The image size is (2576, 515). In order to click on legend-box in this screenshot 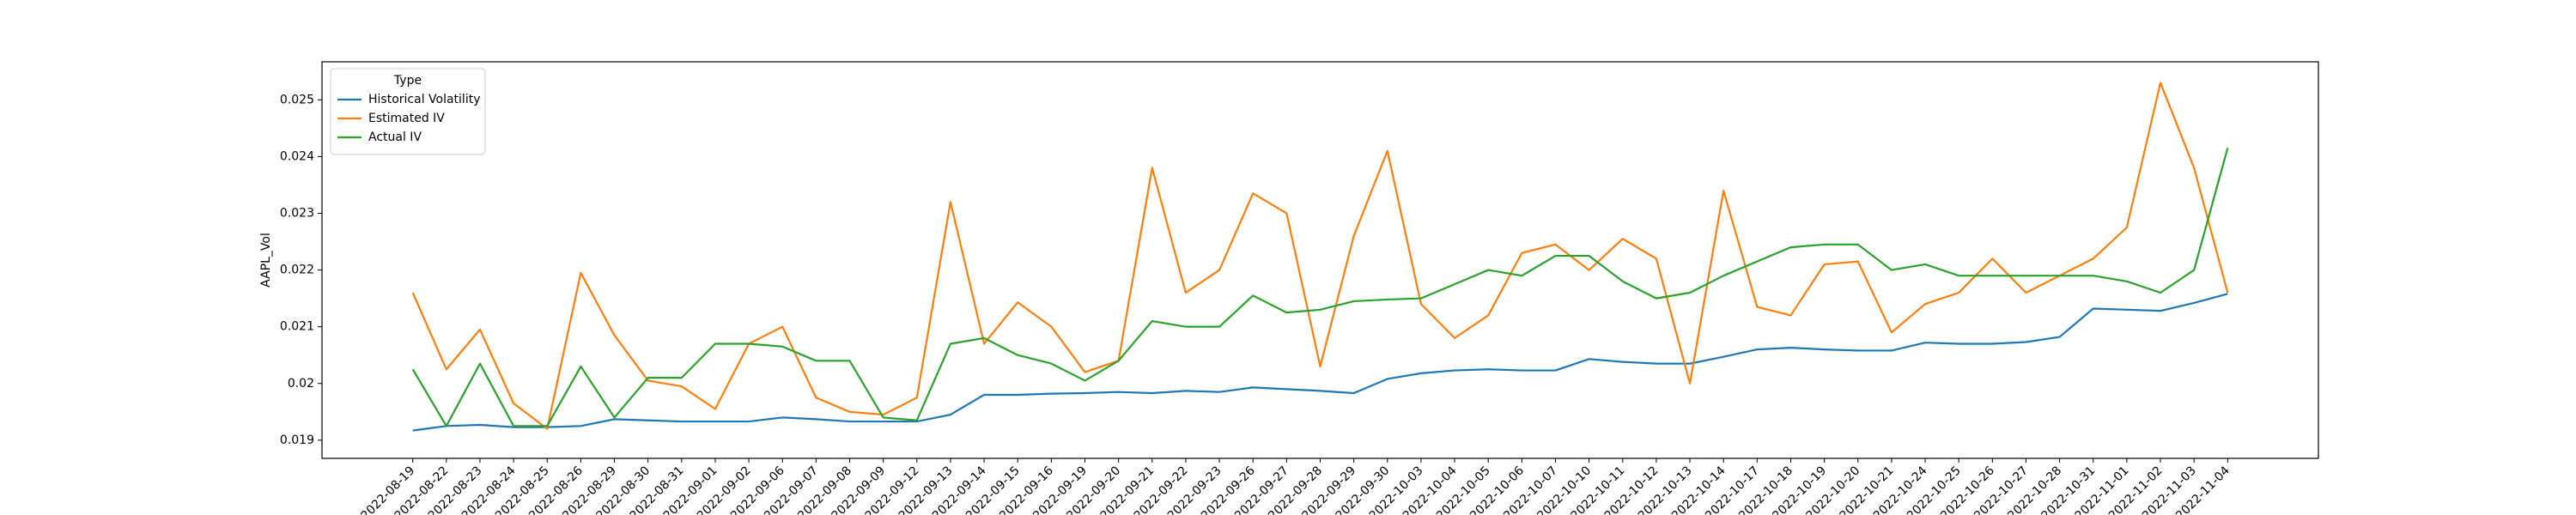, I will do `click(408, 111)`.